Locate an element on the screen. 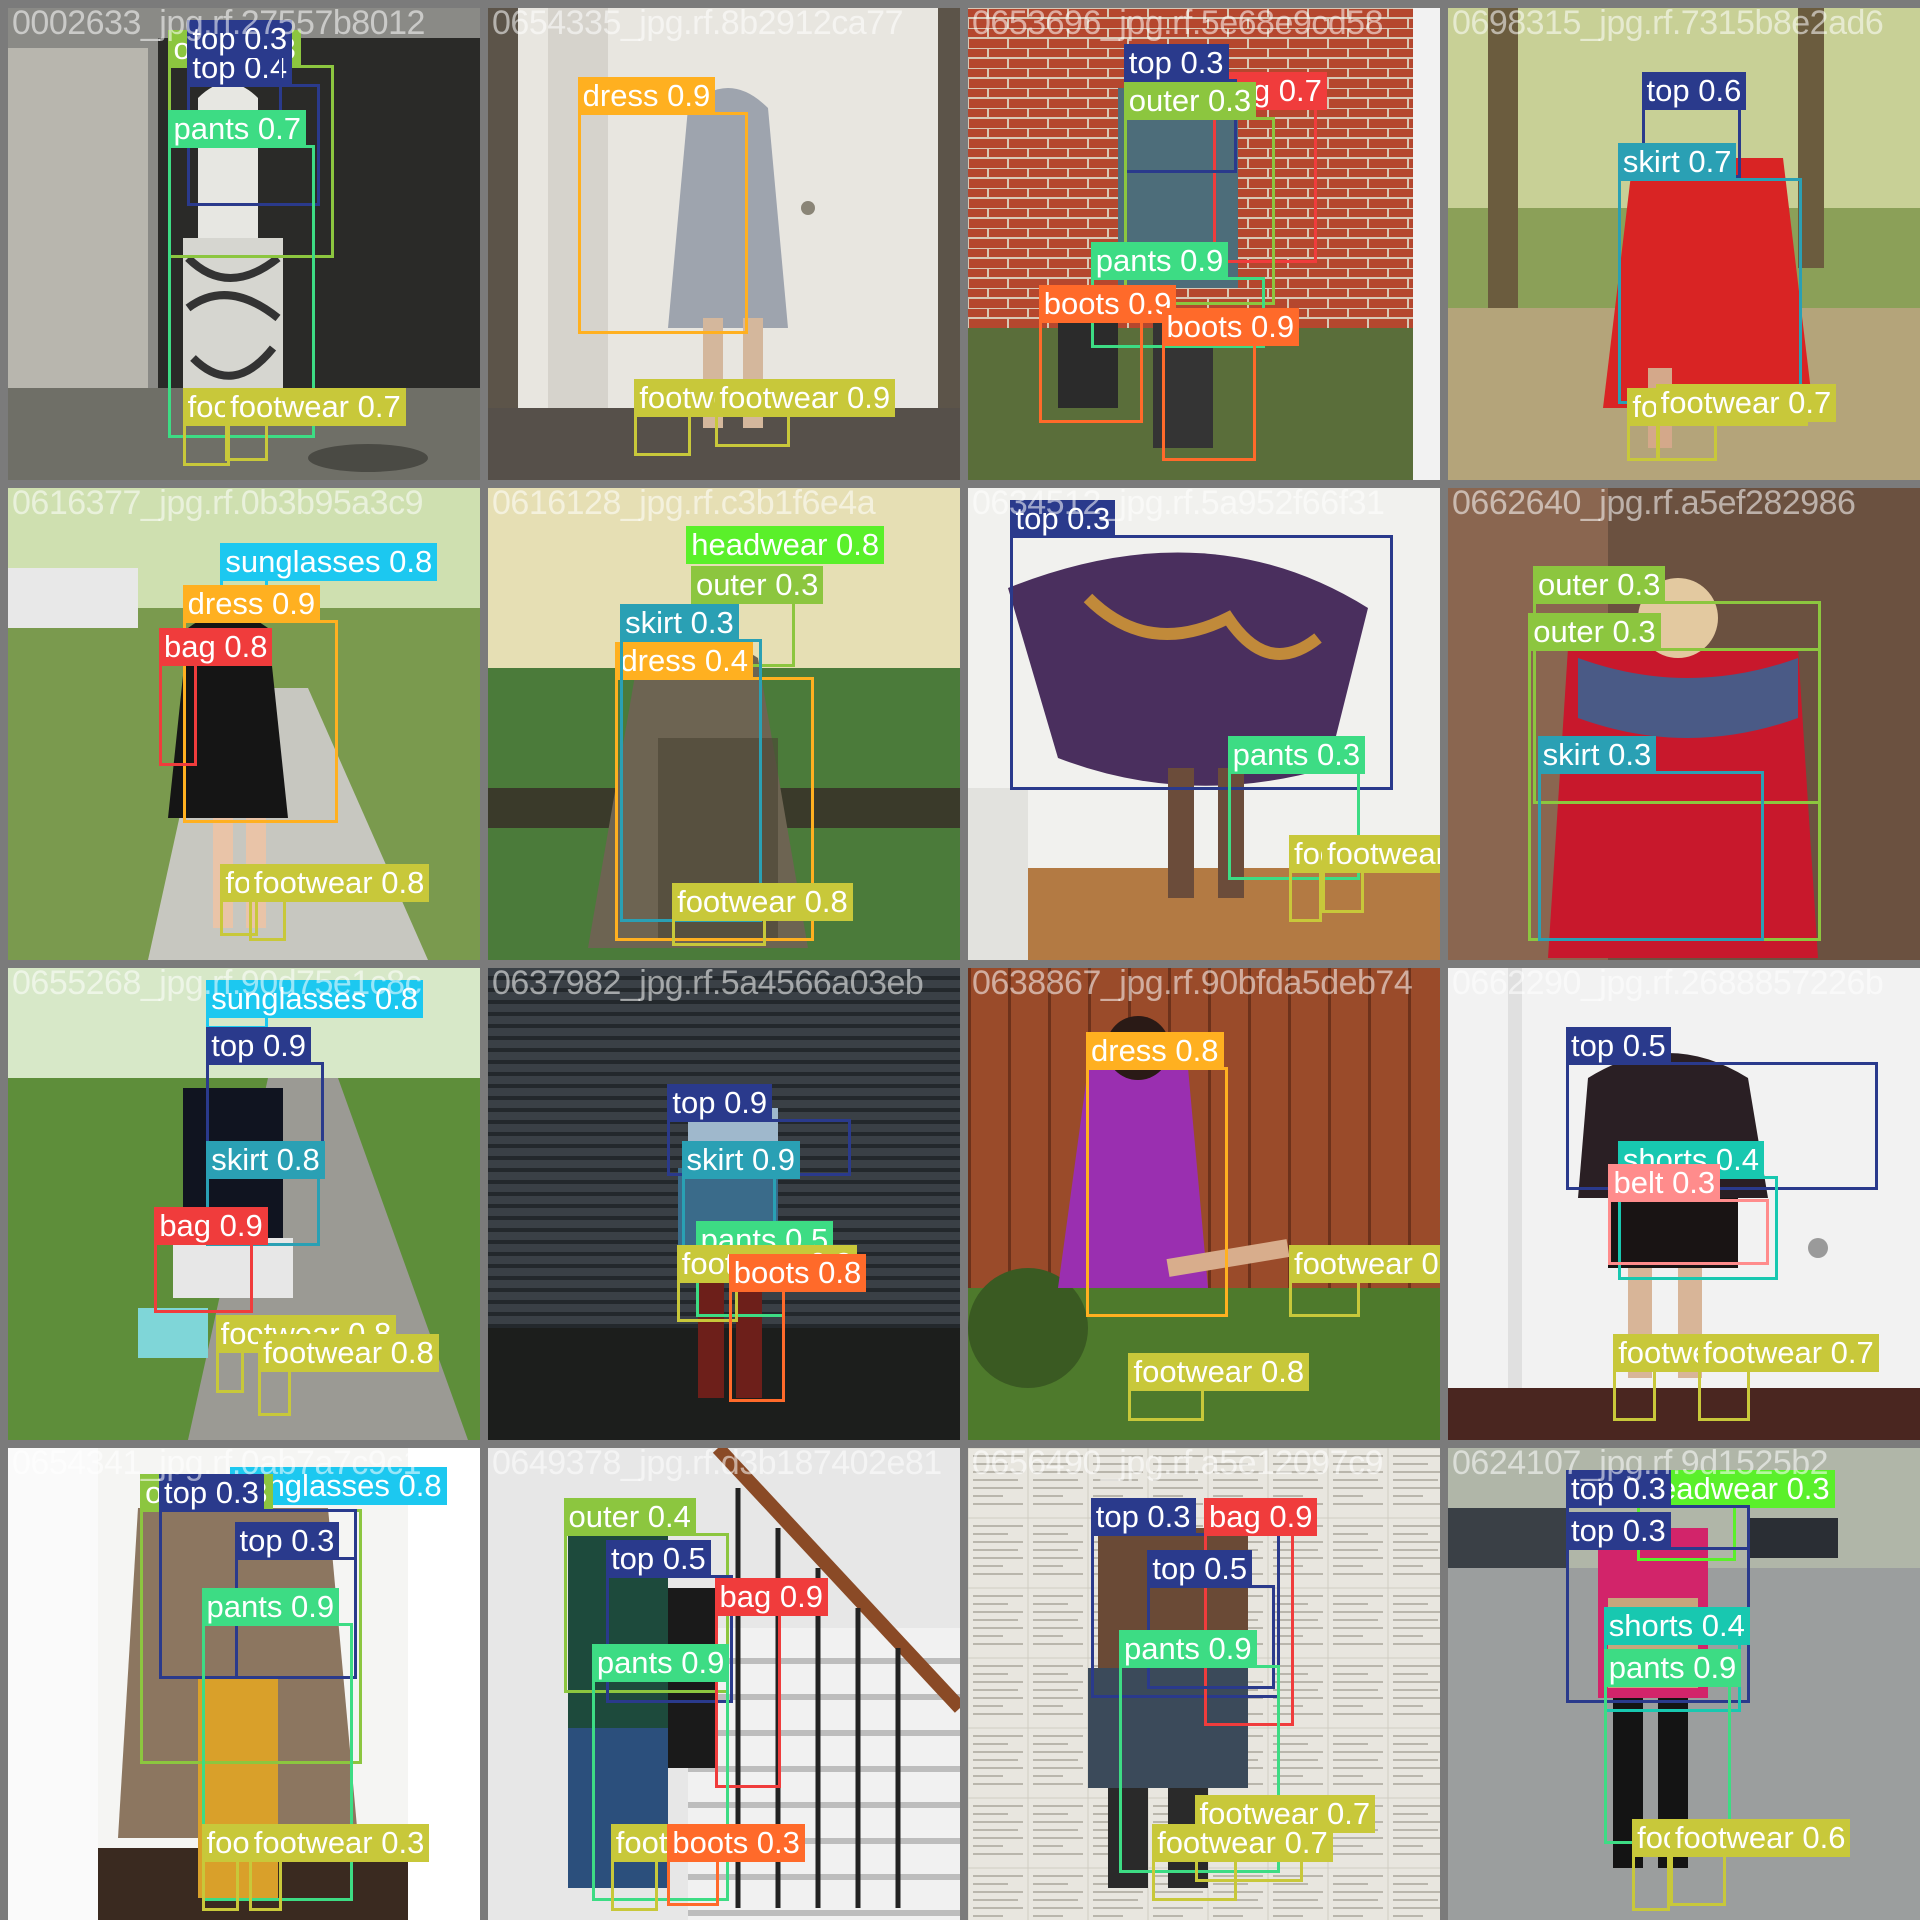 The height and width of the screenshot is (1920, 1920). tile-filename: 0624107_jpg.rf.9d1525b2 is located at coordinates (1640, 1465).